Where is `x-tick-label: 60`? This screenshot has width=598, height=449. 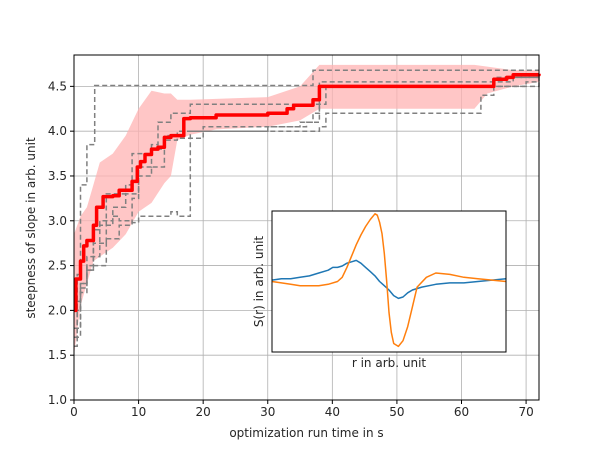
x-tick-label: 60 is located at coordinates (461, 412).